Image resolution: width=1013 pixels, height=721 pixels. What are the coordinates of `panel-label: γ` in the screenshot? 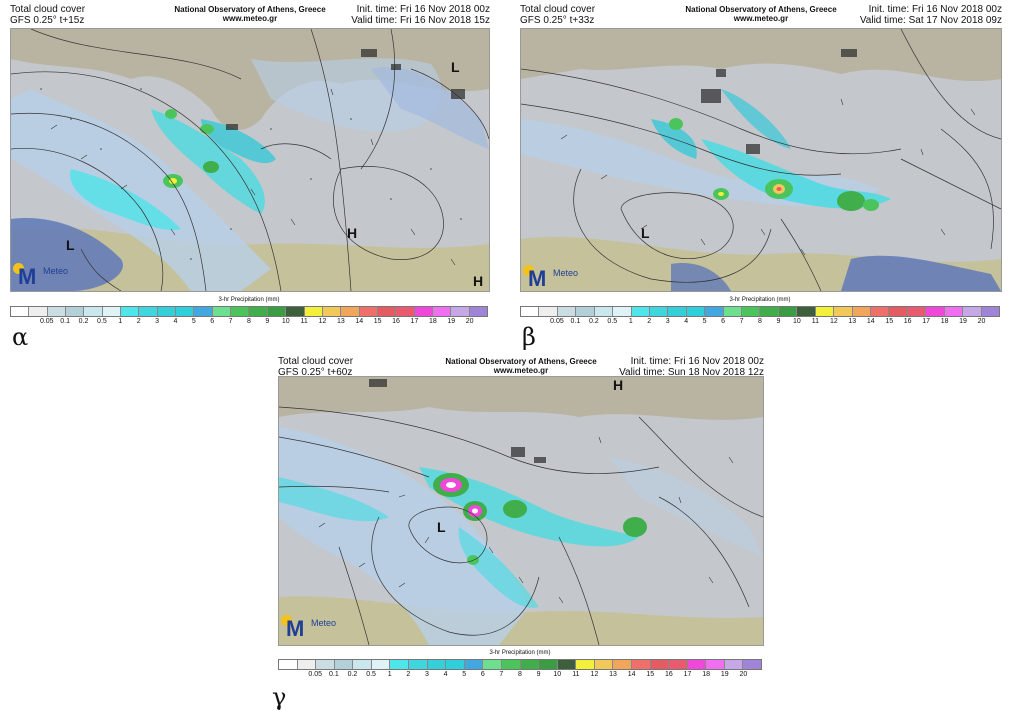 It's located at (279, 697).